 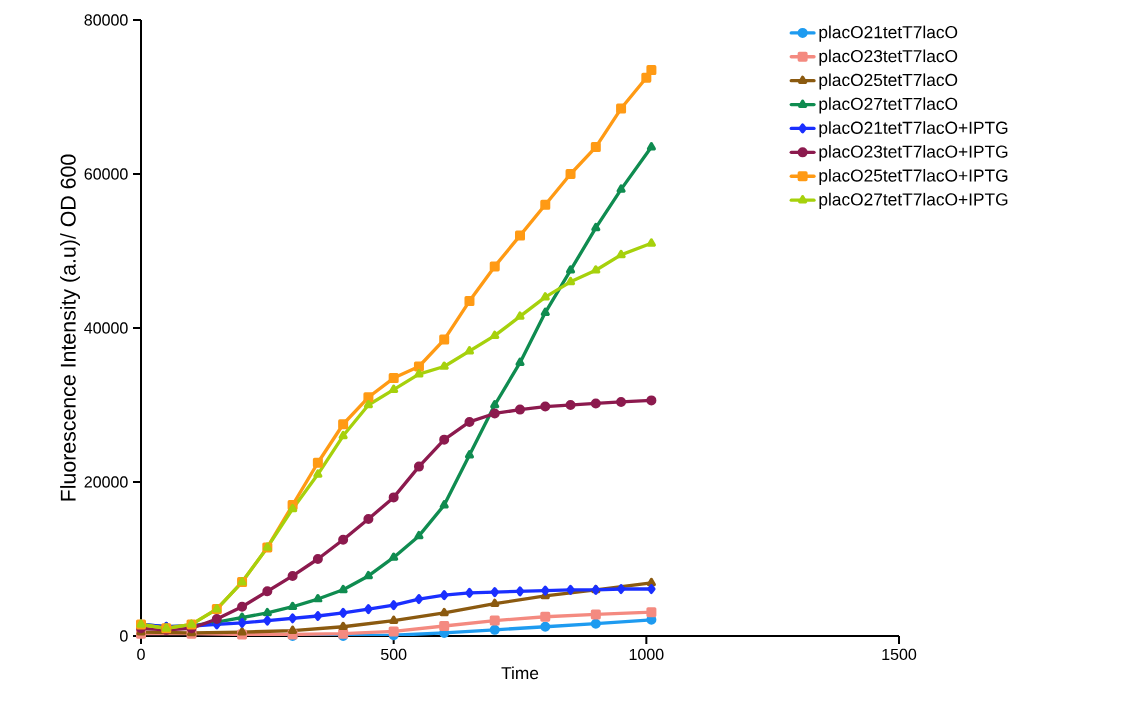 I want to click on legend-label: placO21tetT7lacO, so click(x=888, y=33).